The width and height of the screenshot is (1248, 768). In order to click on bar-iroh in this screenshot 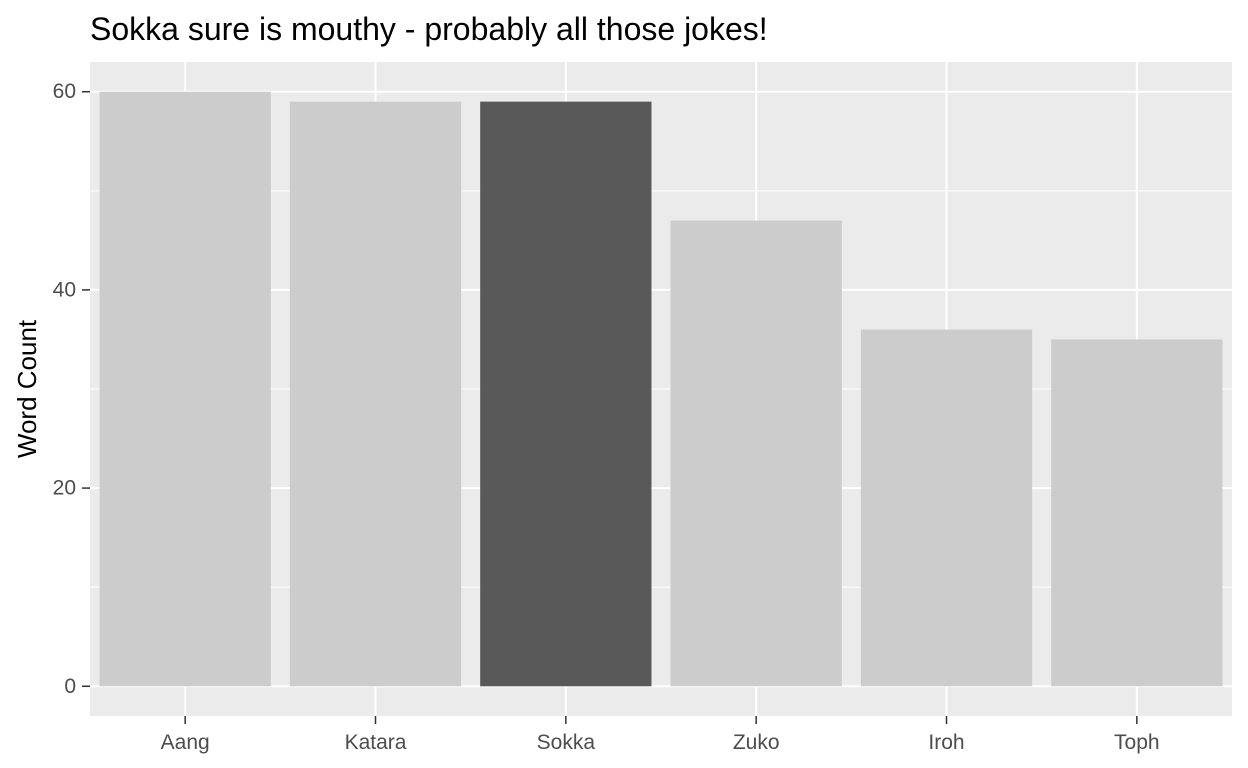, I will do `click(946, 508)`.